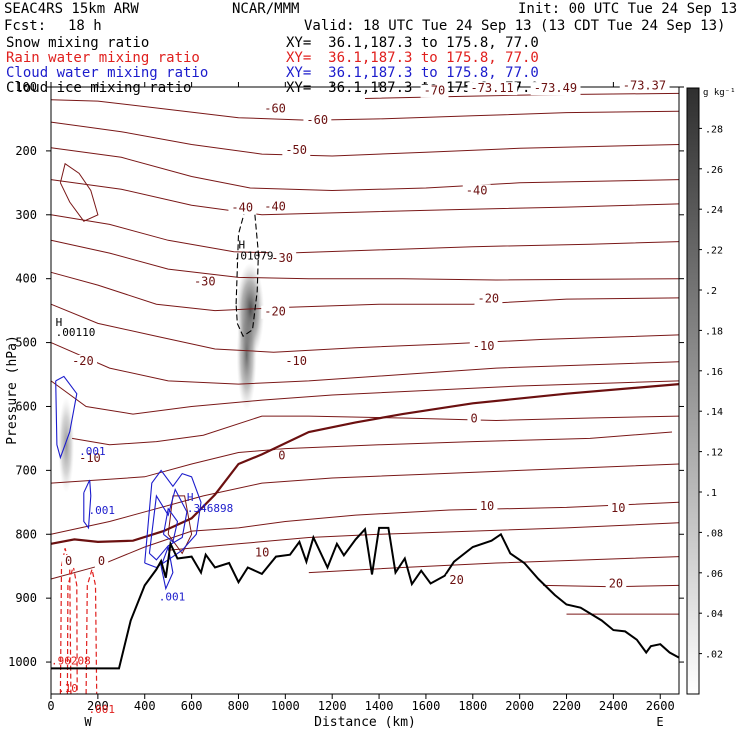 The image size is (740, 740). Describe the element at coordinates (25, 26) in the screenshot. I see `fcst-label: Fcst:` at that location.